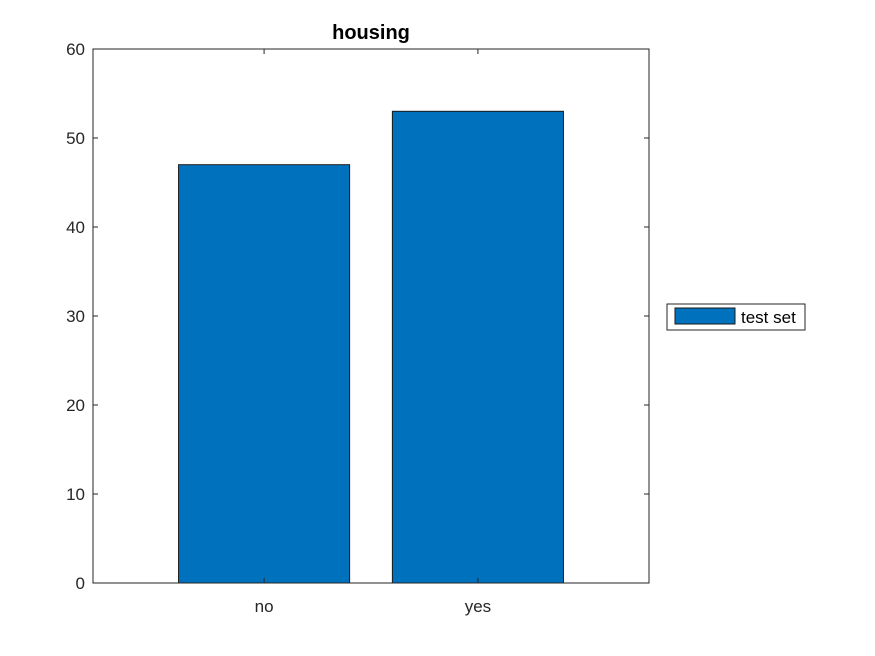 The height and width of the screenshot is (656, 875). I want to click on x-tick-label: yes, so click(478, 606).